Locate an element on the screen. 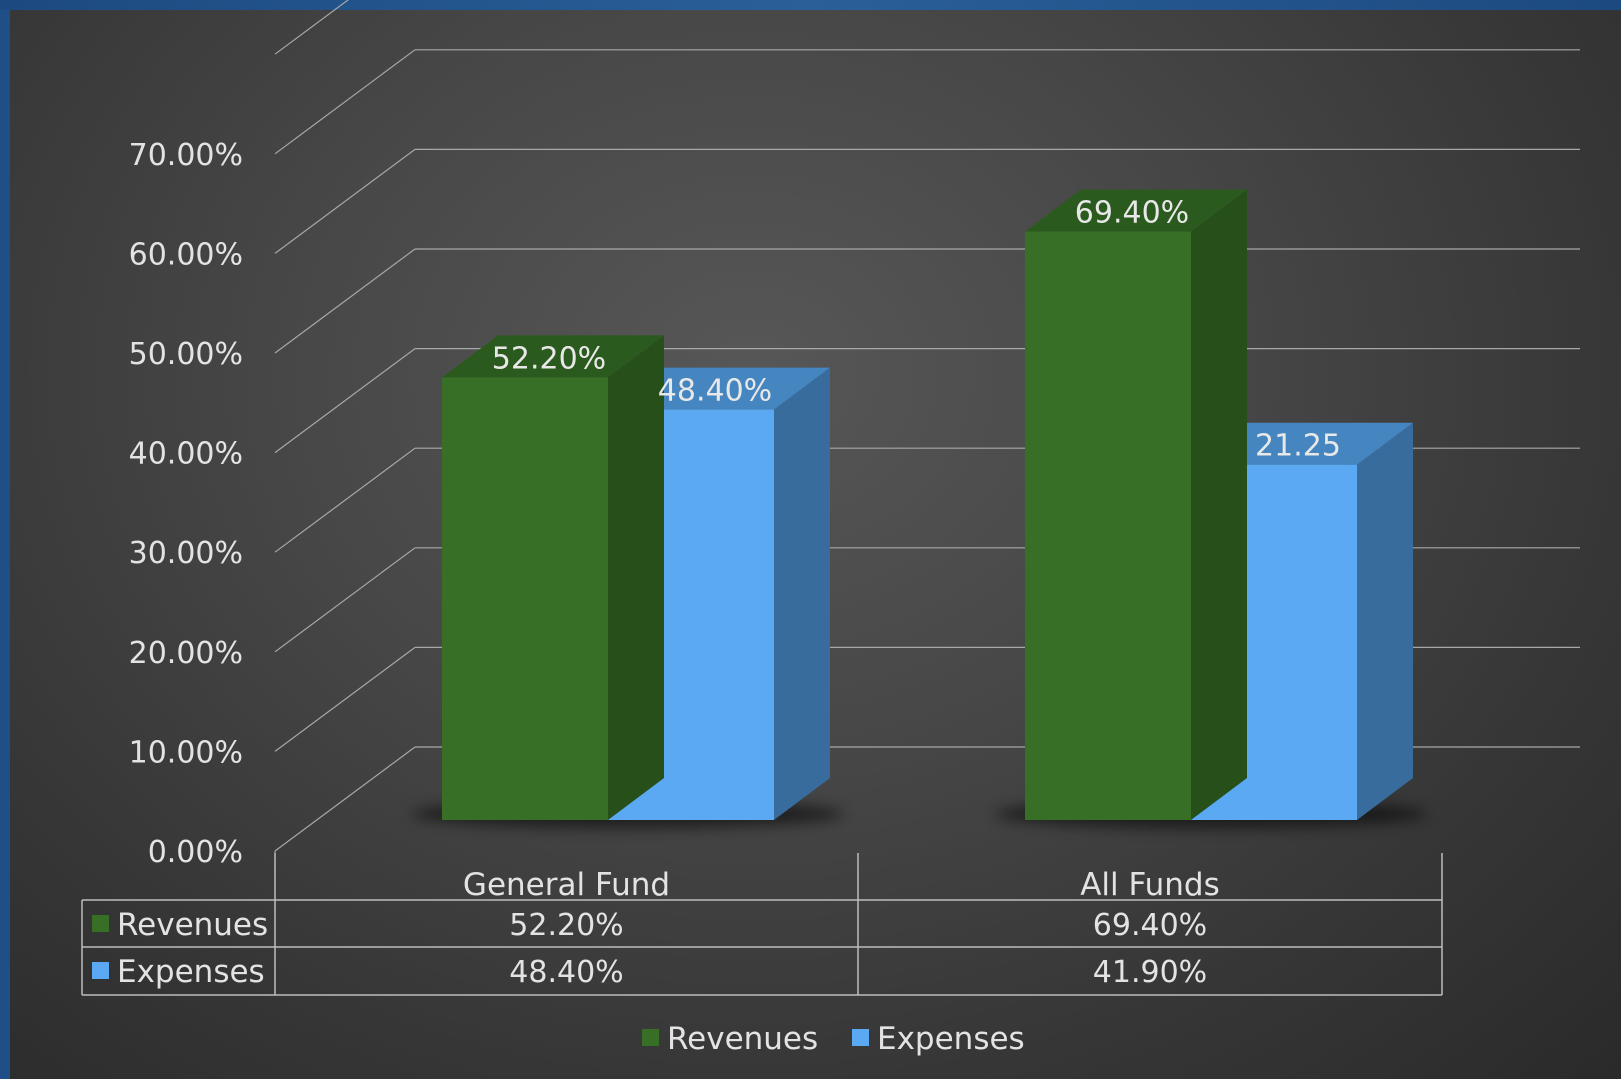 This screenshot has height=1079, width=1621. legend-label: Revenues is located at coordinates (742, 1039).